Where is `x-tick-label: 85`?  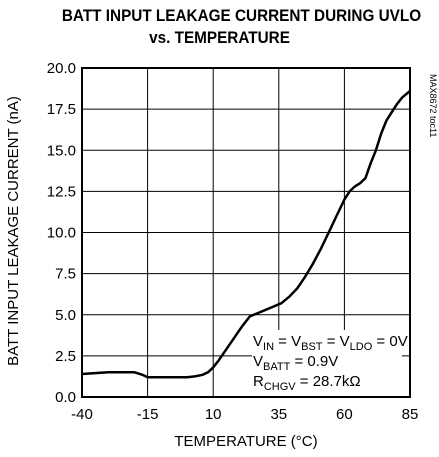 x-tick-label: 85 is located at coordinates (410, 414).